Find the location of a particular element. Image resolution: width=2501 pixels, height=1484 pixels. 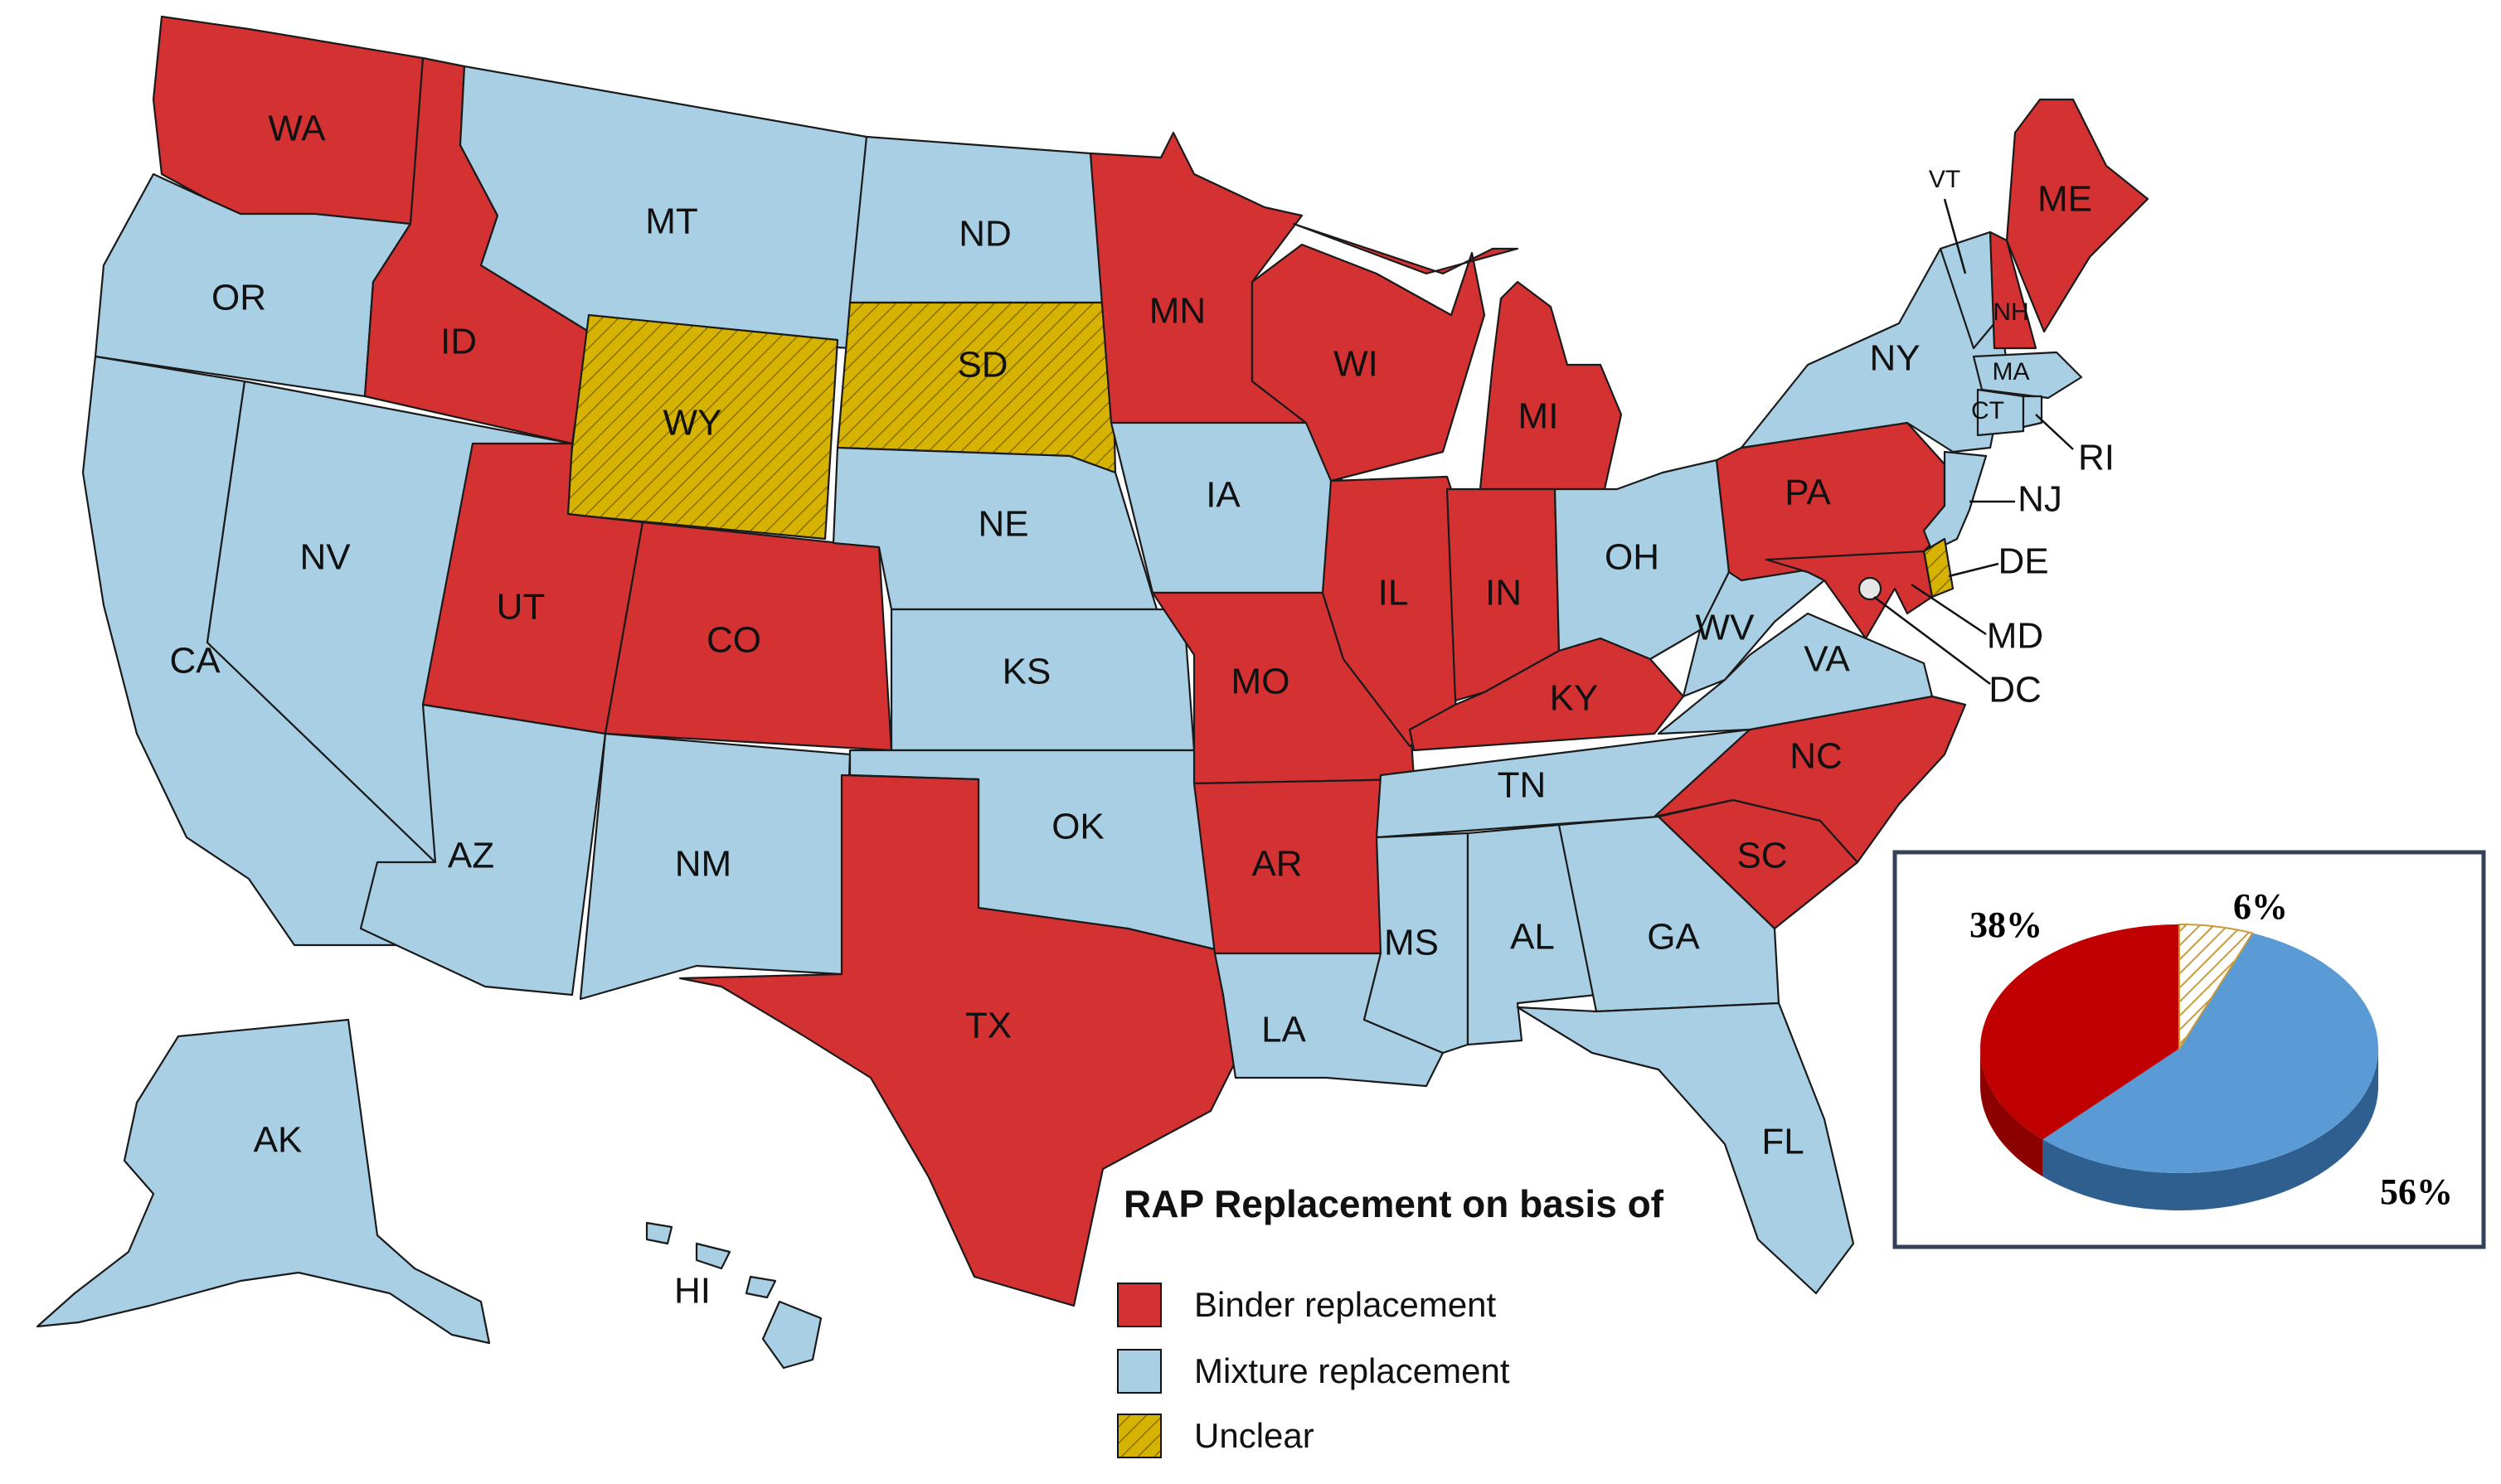

label-DE: DE is located at coordinates (2023, 561).